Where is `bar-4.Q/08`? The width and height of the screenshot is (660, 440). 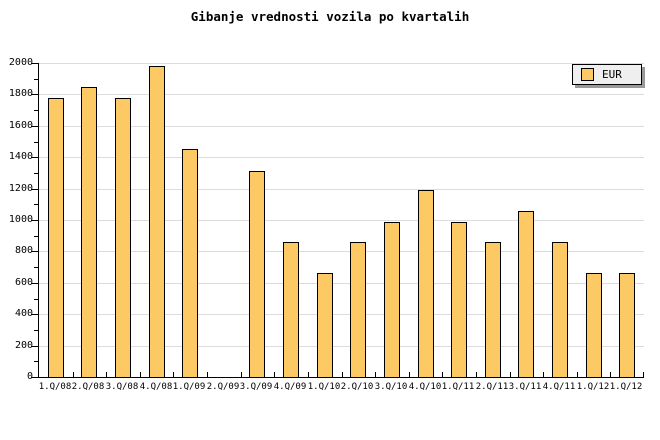
bar-4.Q/08 is located at coordinates (157, 221).